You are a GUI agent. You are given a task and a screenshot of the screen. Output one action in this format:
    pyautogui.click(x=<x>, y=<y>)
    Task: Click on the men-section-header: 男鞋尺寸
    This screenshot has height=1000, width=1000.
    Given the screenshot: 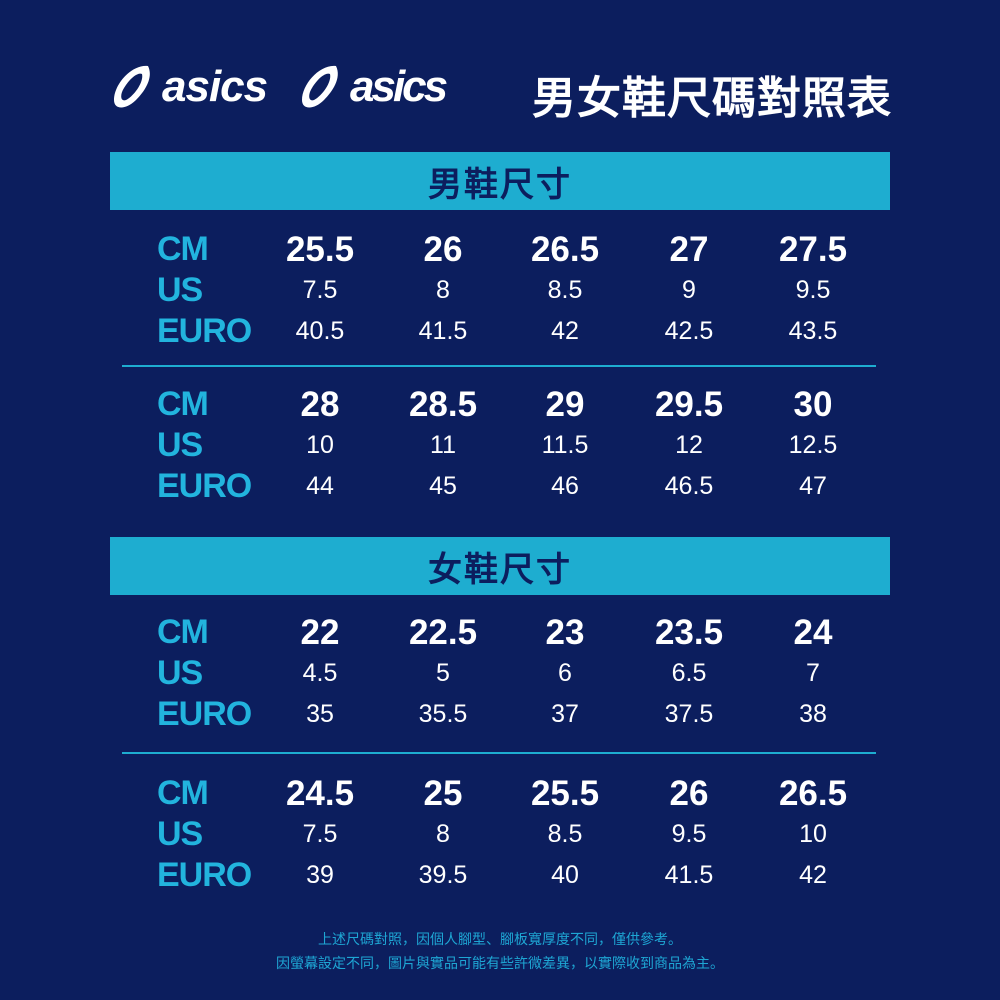 What is the action you would take?
    pyautogui.click(x=500, y=181)
    